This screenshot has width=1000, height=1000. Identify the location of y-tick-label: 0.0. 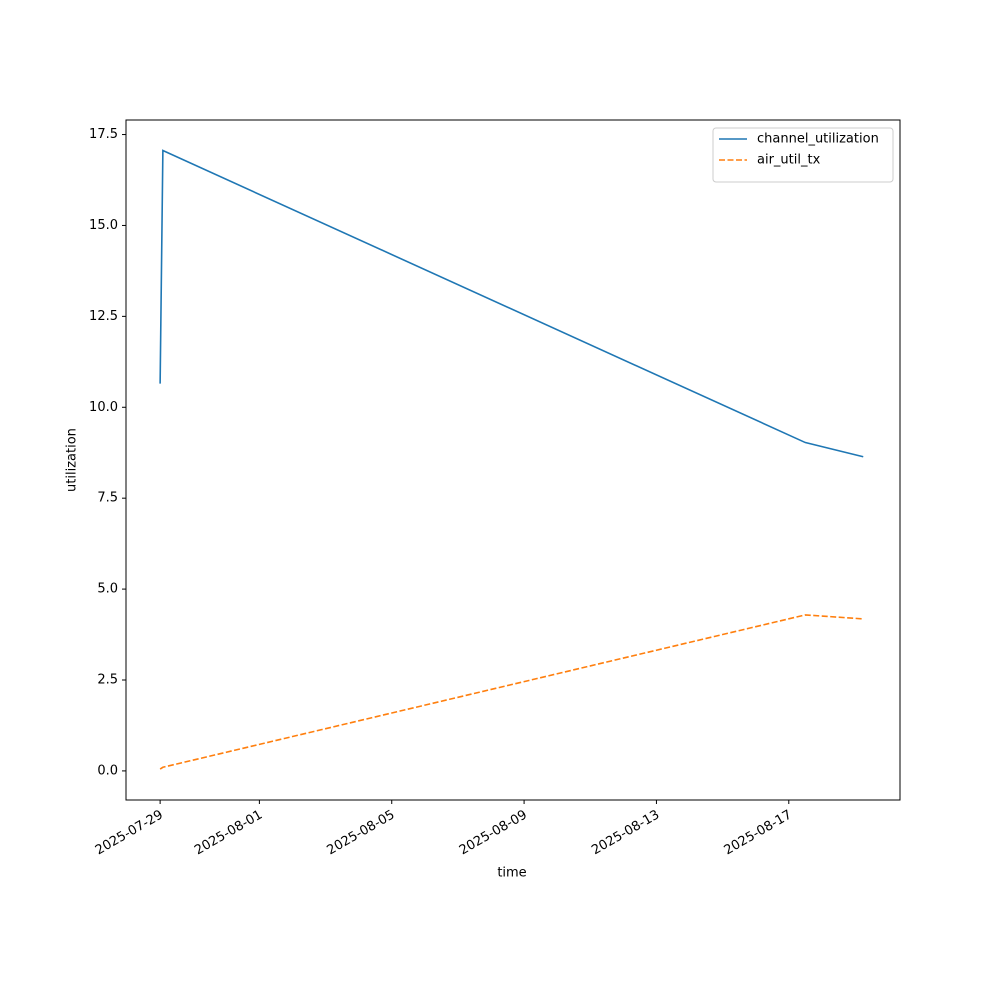
(107, 770).